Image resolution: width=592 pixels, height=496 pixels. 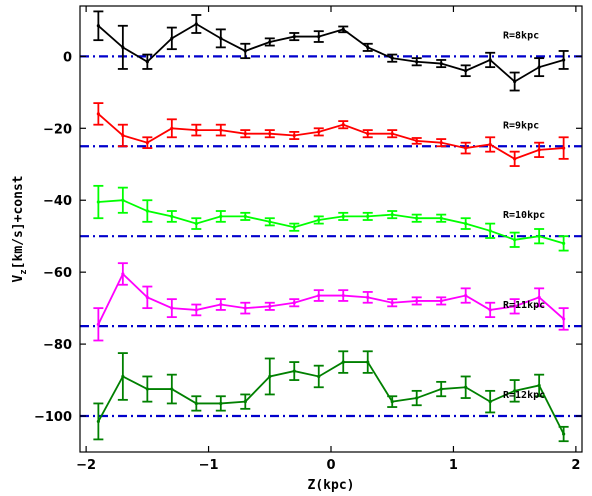 I want to click on series-labels: R=8kpc R=9kpc R=10kpc R=11kpc R=12kpc, so click(x=524, y=215).